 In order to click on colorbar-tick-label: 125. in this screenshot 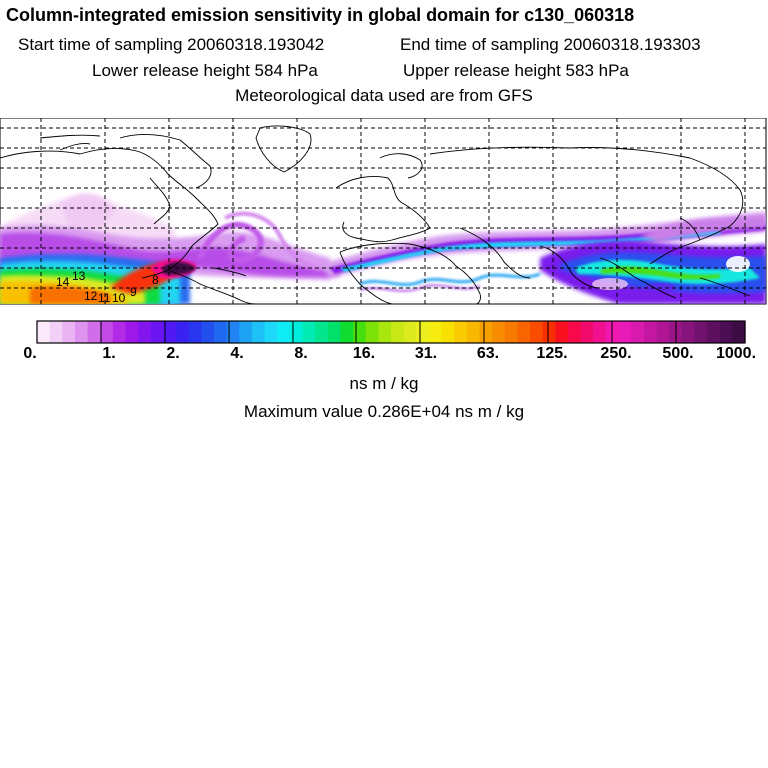, I will do `click(552, 353)`.